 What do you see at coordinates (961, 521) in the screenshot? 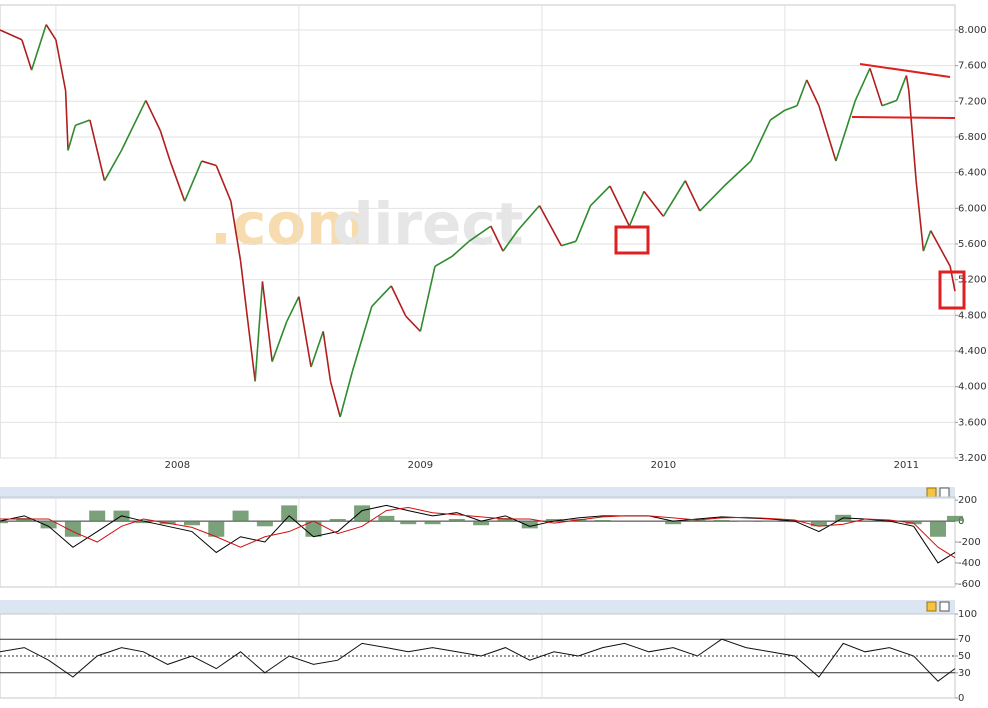
I see `y-tick-label: 0` at bounding box center [961, 521].